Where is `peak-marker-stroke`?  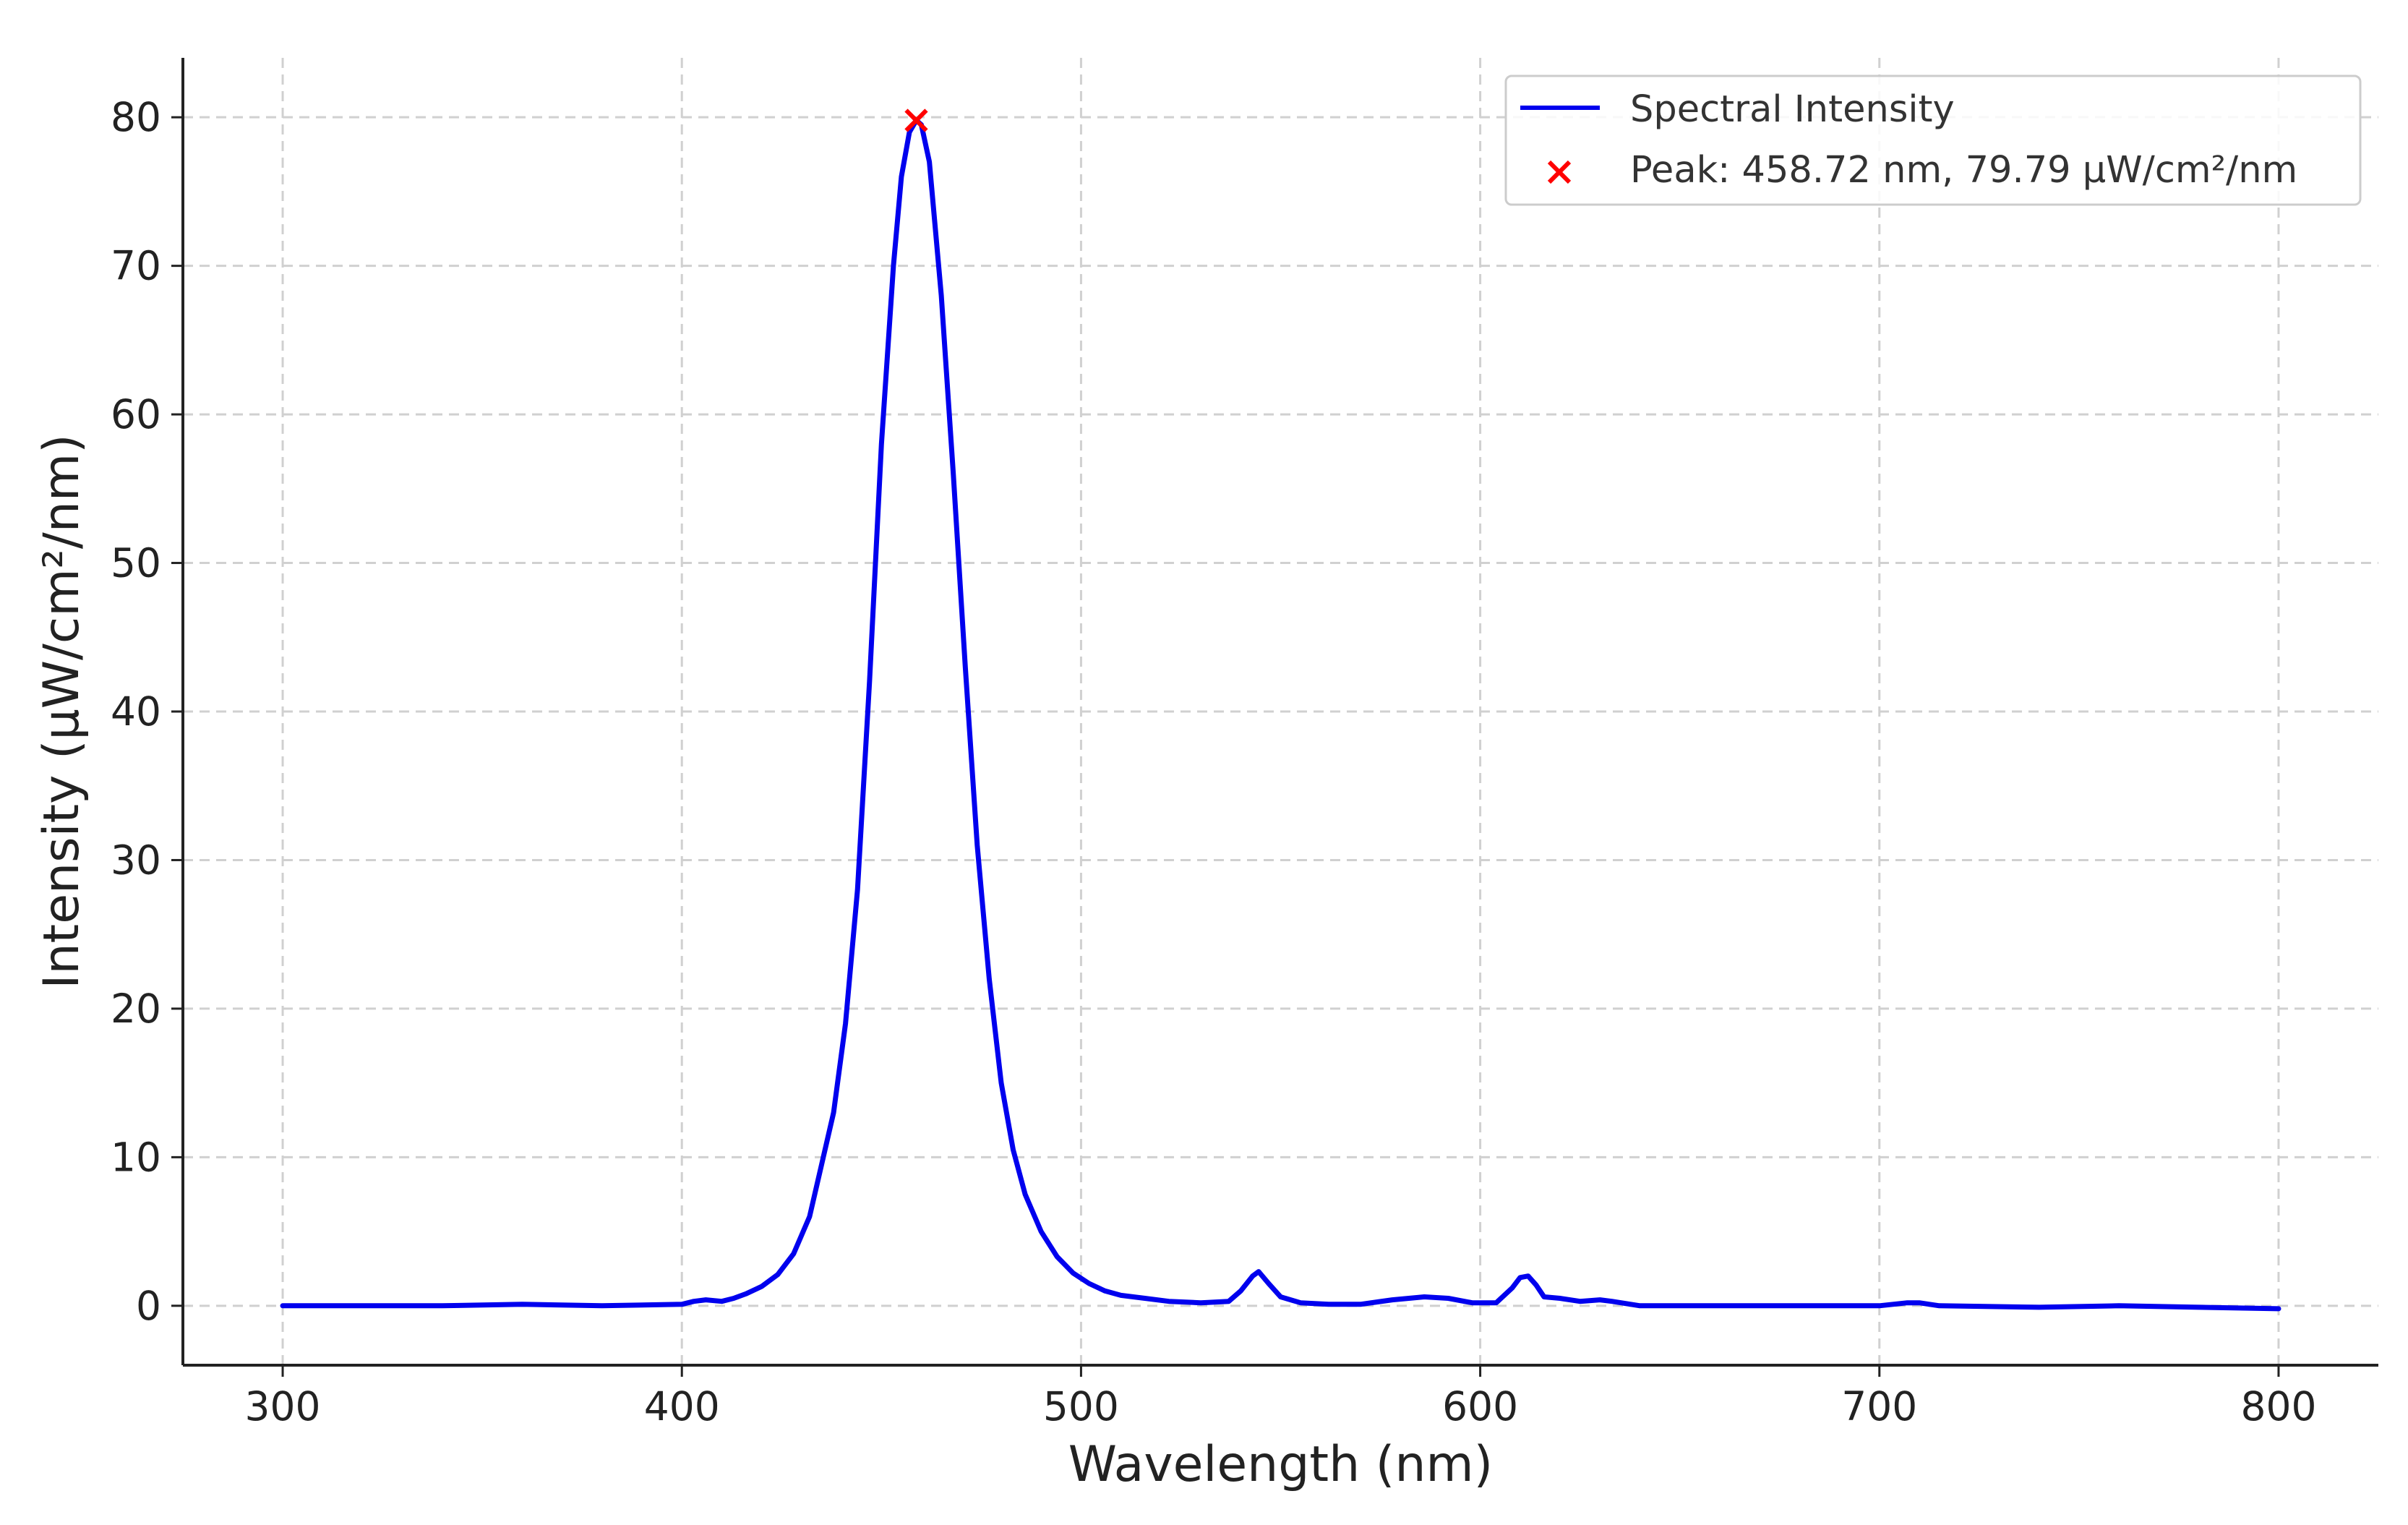
peak-marker-stroke is located at coordinates (916, 120).